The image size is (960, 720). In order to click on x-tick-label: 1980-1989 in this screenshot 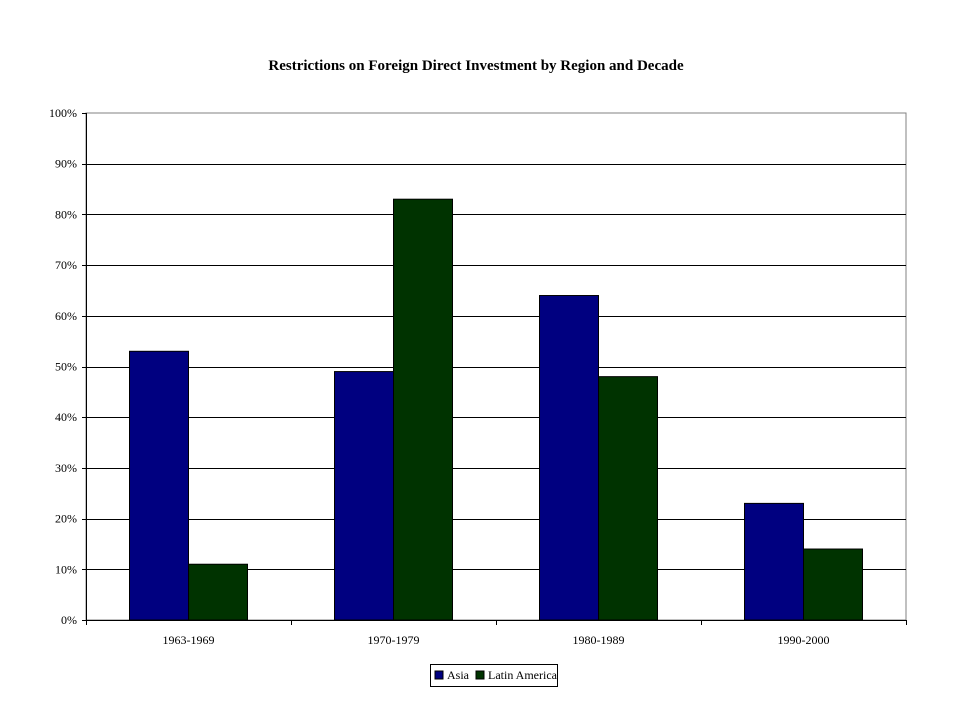, I will do `click(599, 640)`.